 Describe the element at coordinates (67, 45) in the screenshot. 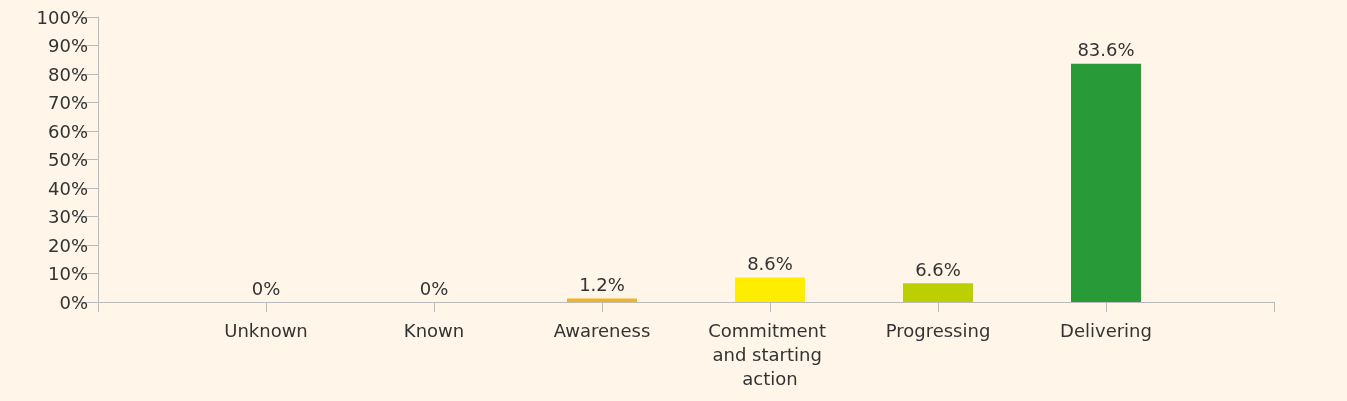

I see `y-tick-label: 90%` at that location.